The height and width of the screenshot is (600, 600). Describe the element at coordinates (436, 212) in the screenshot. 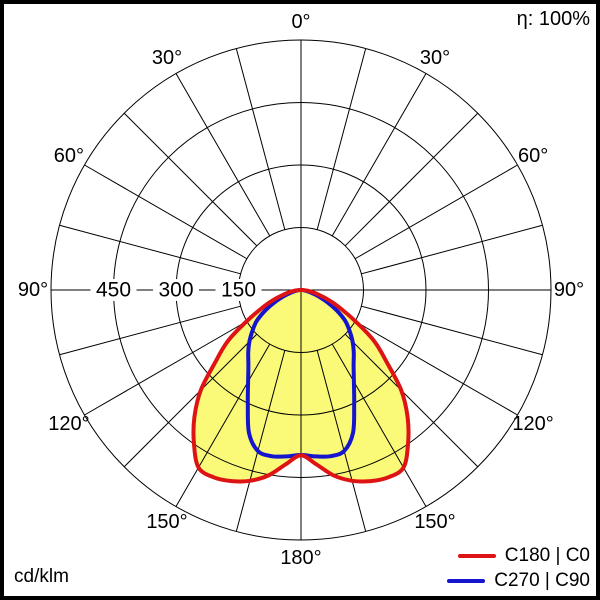

I see `grid-spoke-120-right` at that location.